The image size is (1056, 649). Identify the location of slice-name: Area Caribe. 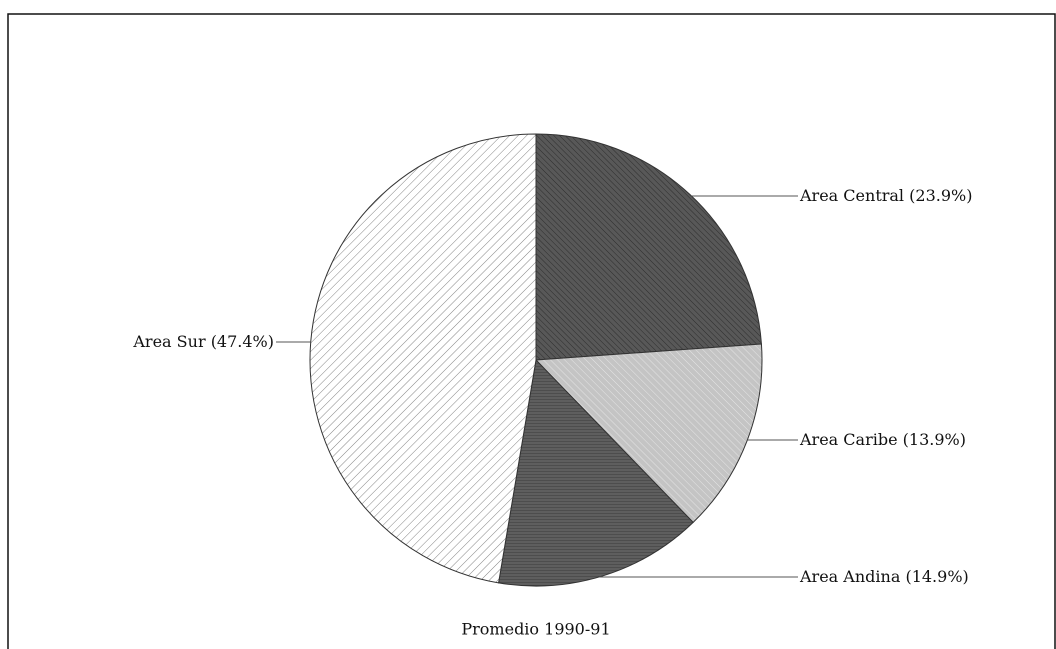
(848, 439).